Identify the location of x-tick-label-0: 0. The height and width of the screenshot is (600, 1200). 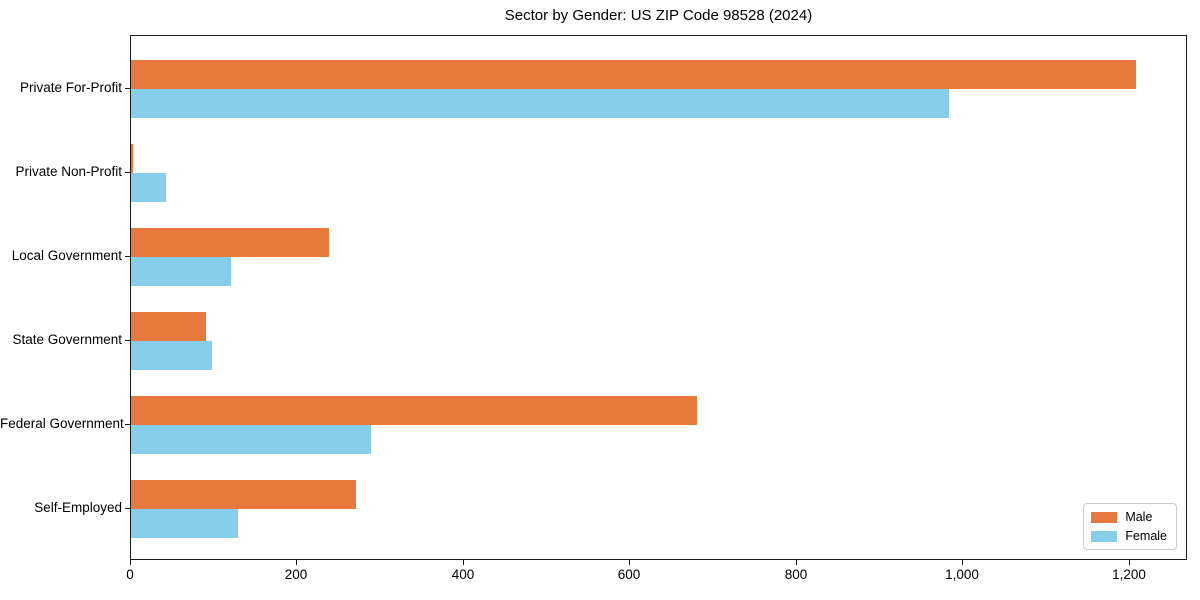
(130, 574).